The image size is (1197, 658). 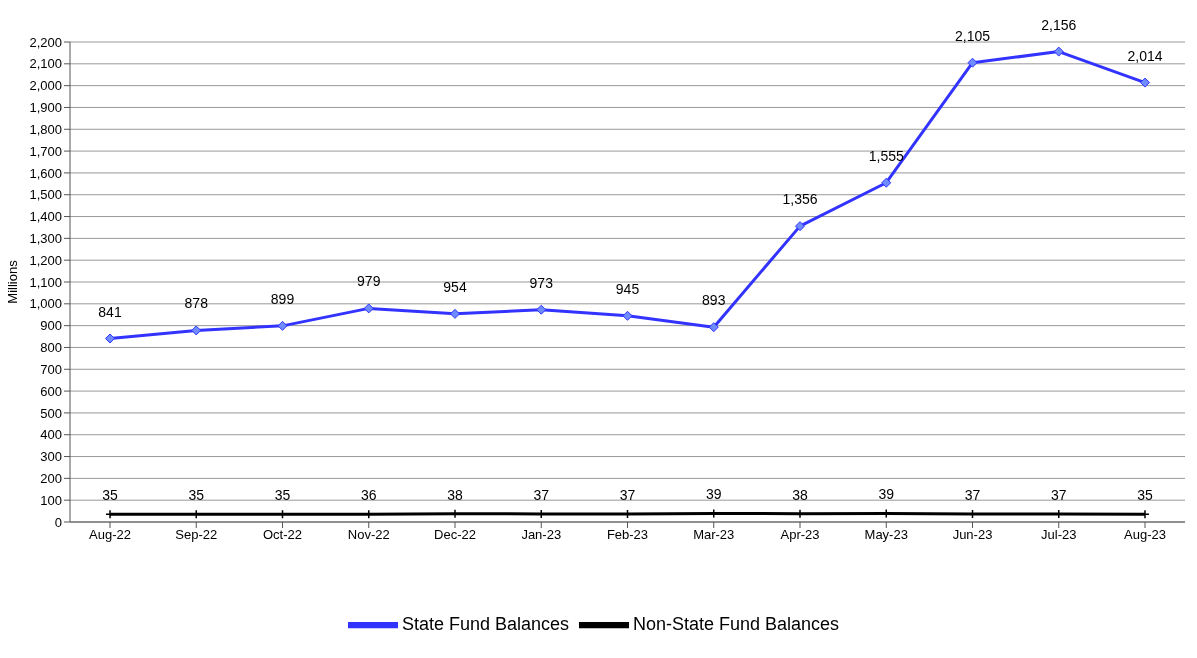 I want to click on y-tick-label: 1,900, so click(x=45, y=108).